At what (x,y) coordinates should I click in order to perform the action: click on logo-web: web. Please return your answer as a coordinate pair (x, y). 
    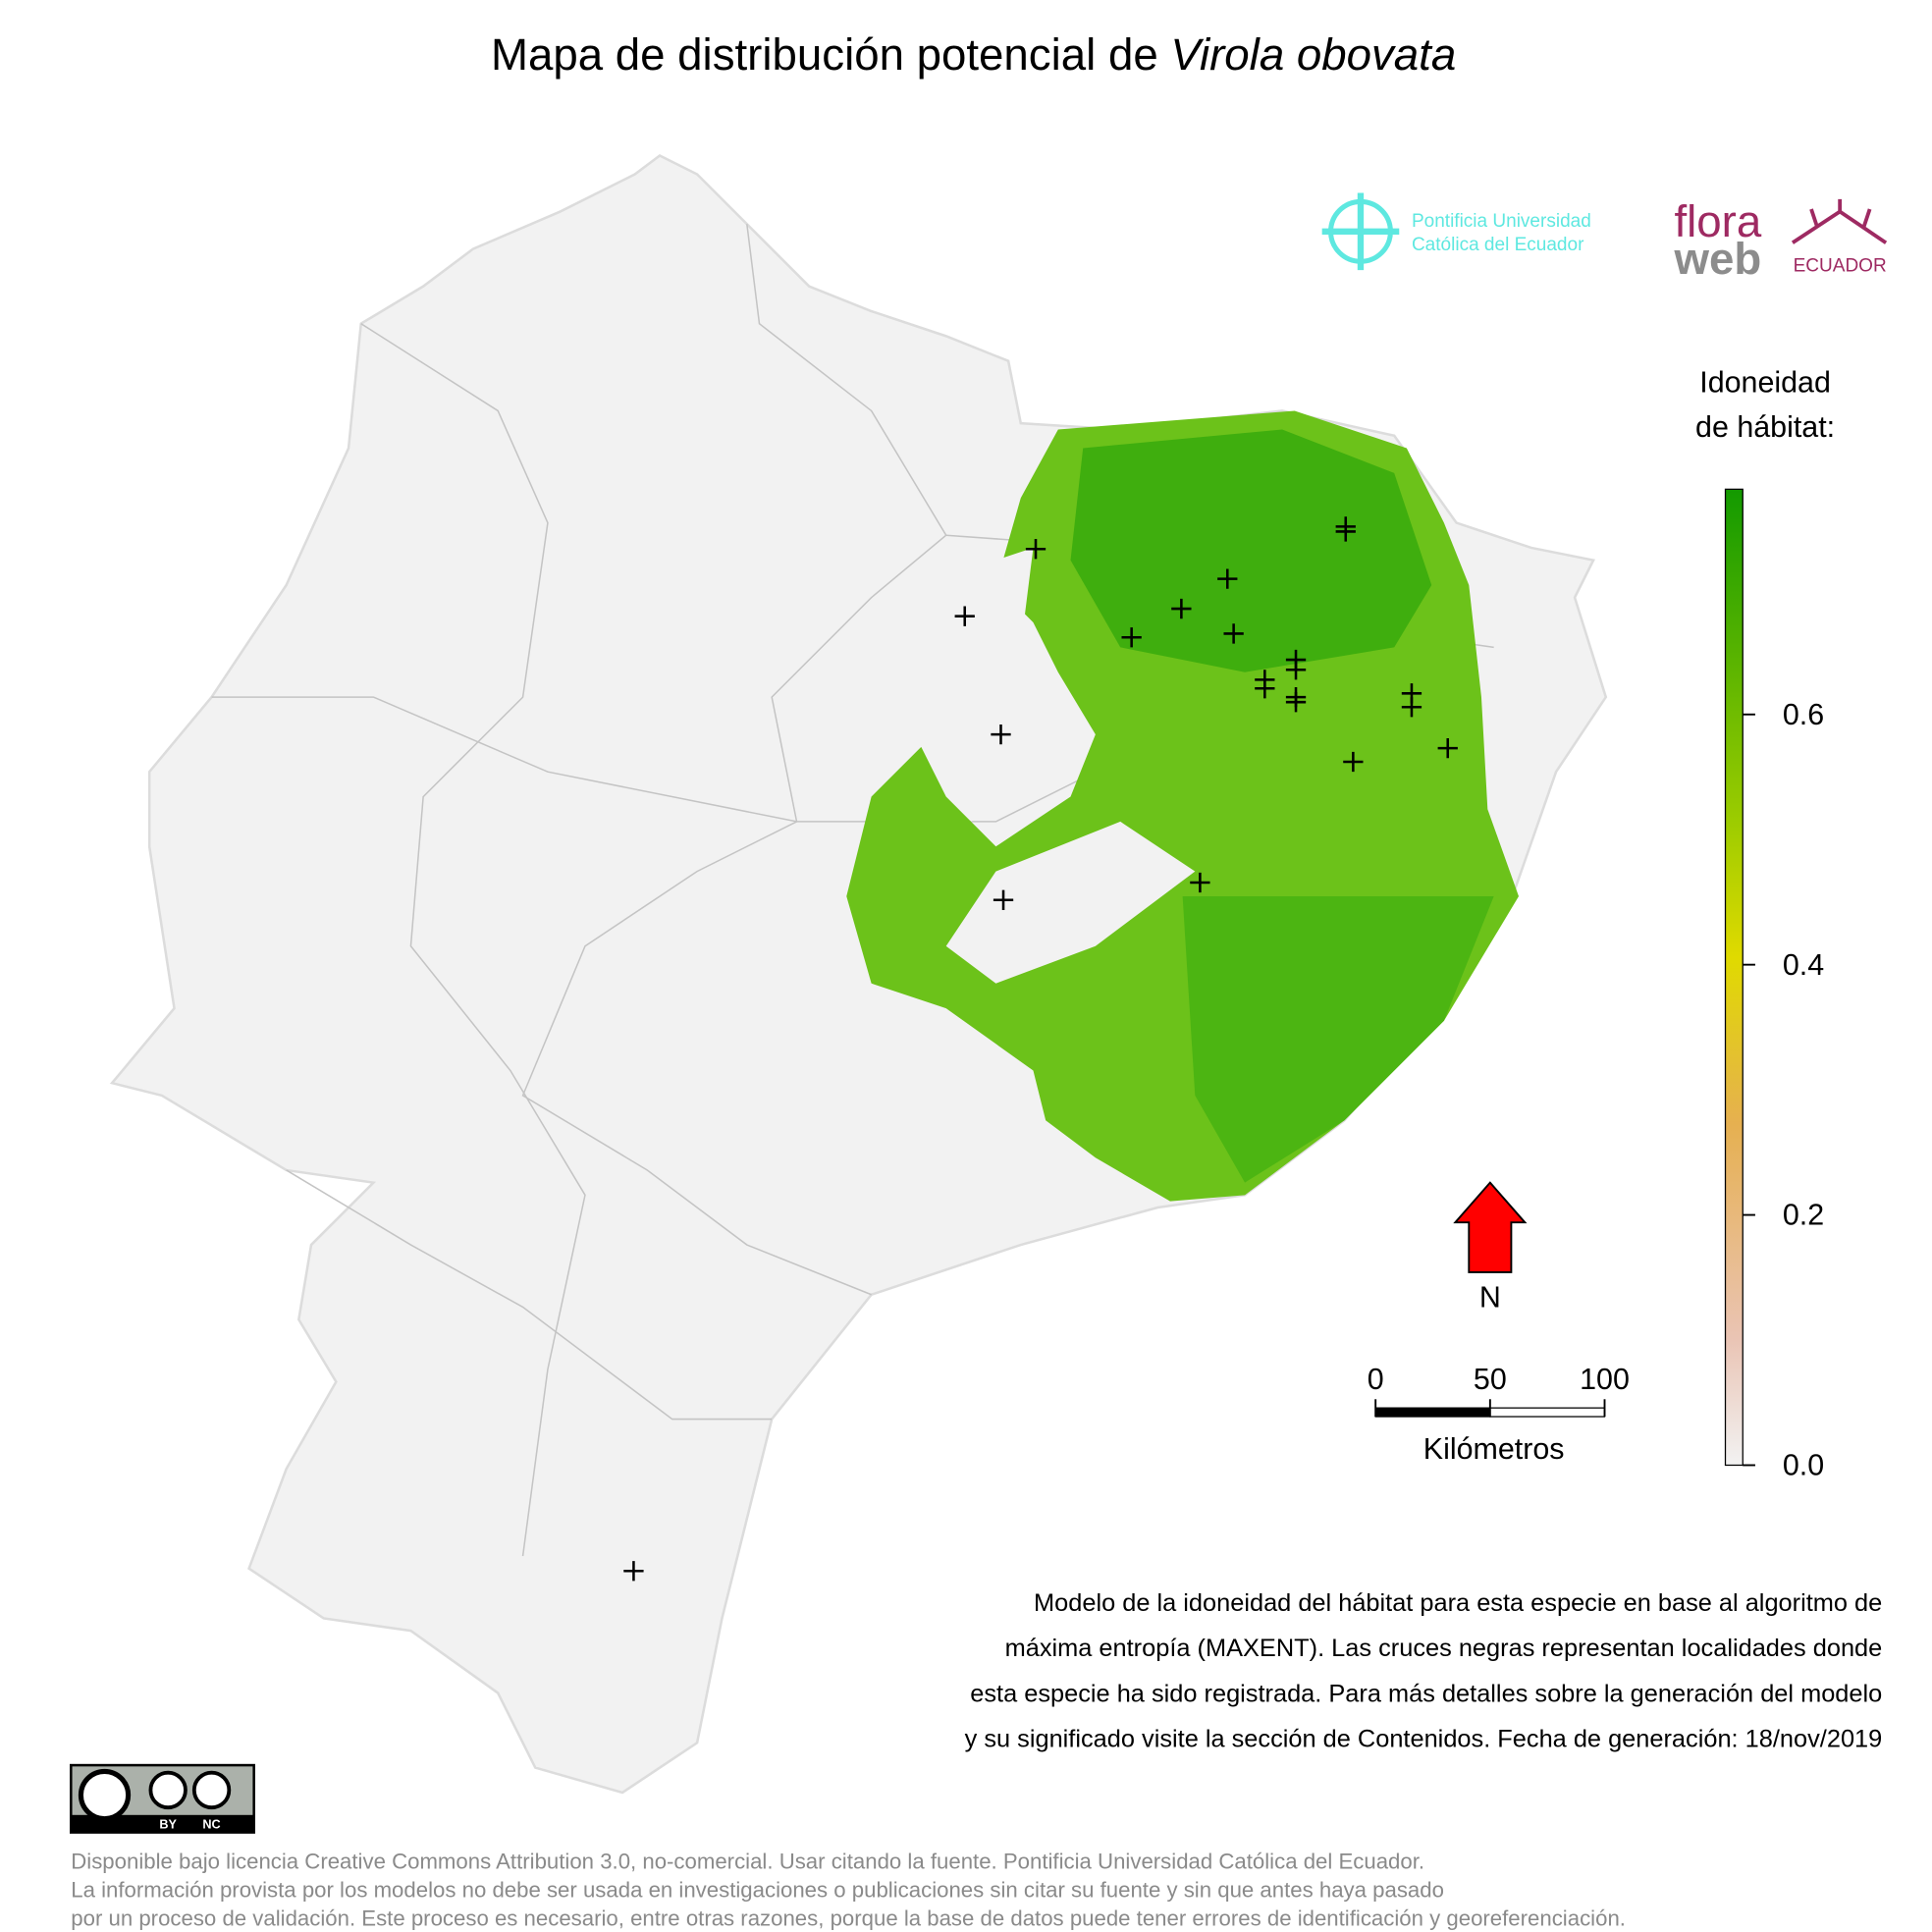
    Looking at the image, I should click on (1718, 259).